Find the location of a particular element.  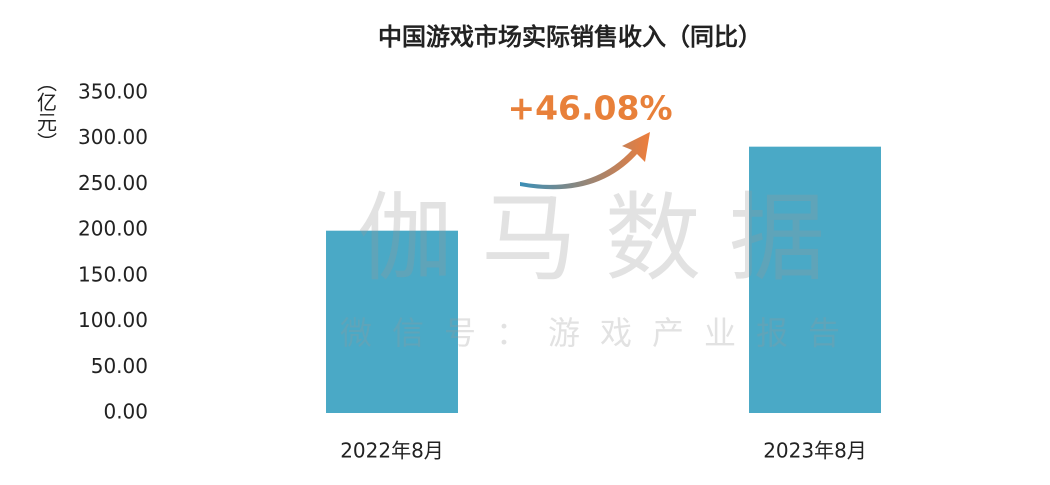

y-tick-label: 0.00 is located at coordinates (125, 412).